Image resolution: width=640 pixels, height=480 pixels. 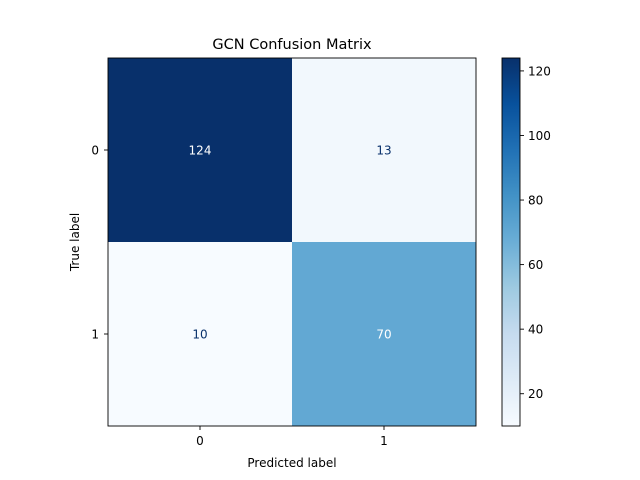 I want to click on y-axis-ticks: 01, so click(x=99, y=243).